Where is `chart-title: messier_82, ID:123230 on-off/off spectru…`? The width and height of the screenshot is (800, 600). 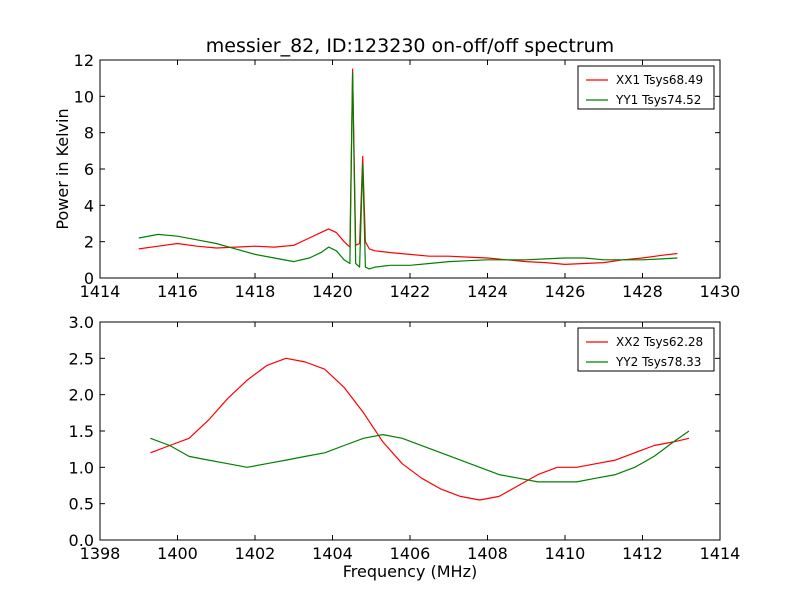
chart-title: messier_82, ID:123230 on-off/off spectru… is located at coordinates (410, 46).